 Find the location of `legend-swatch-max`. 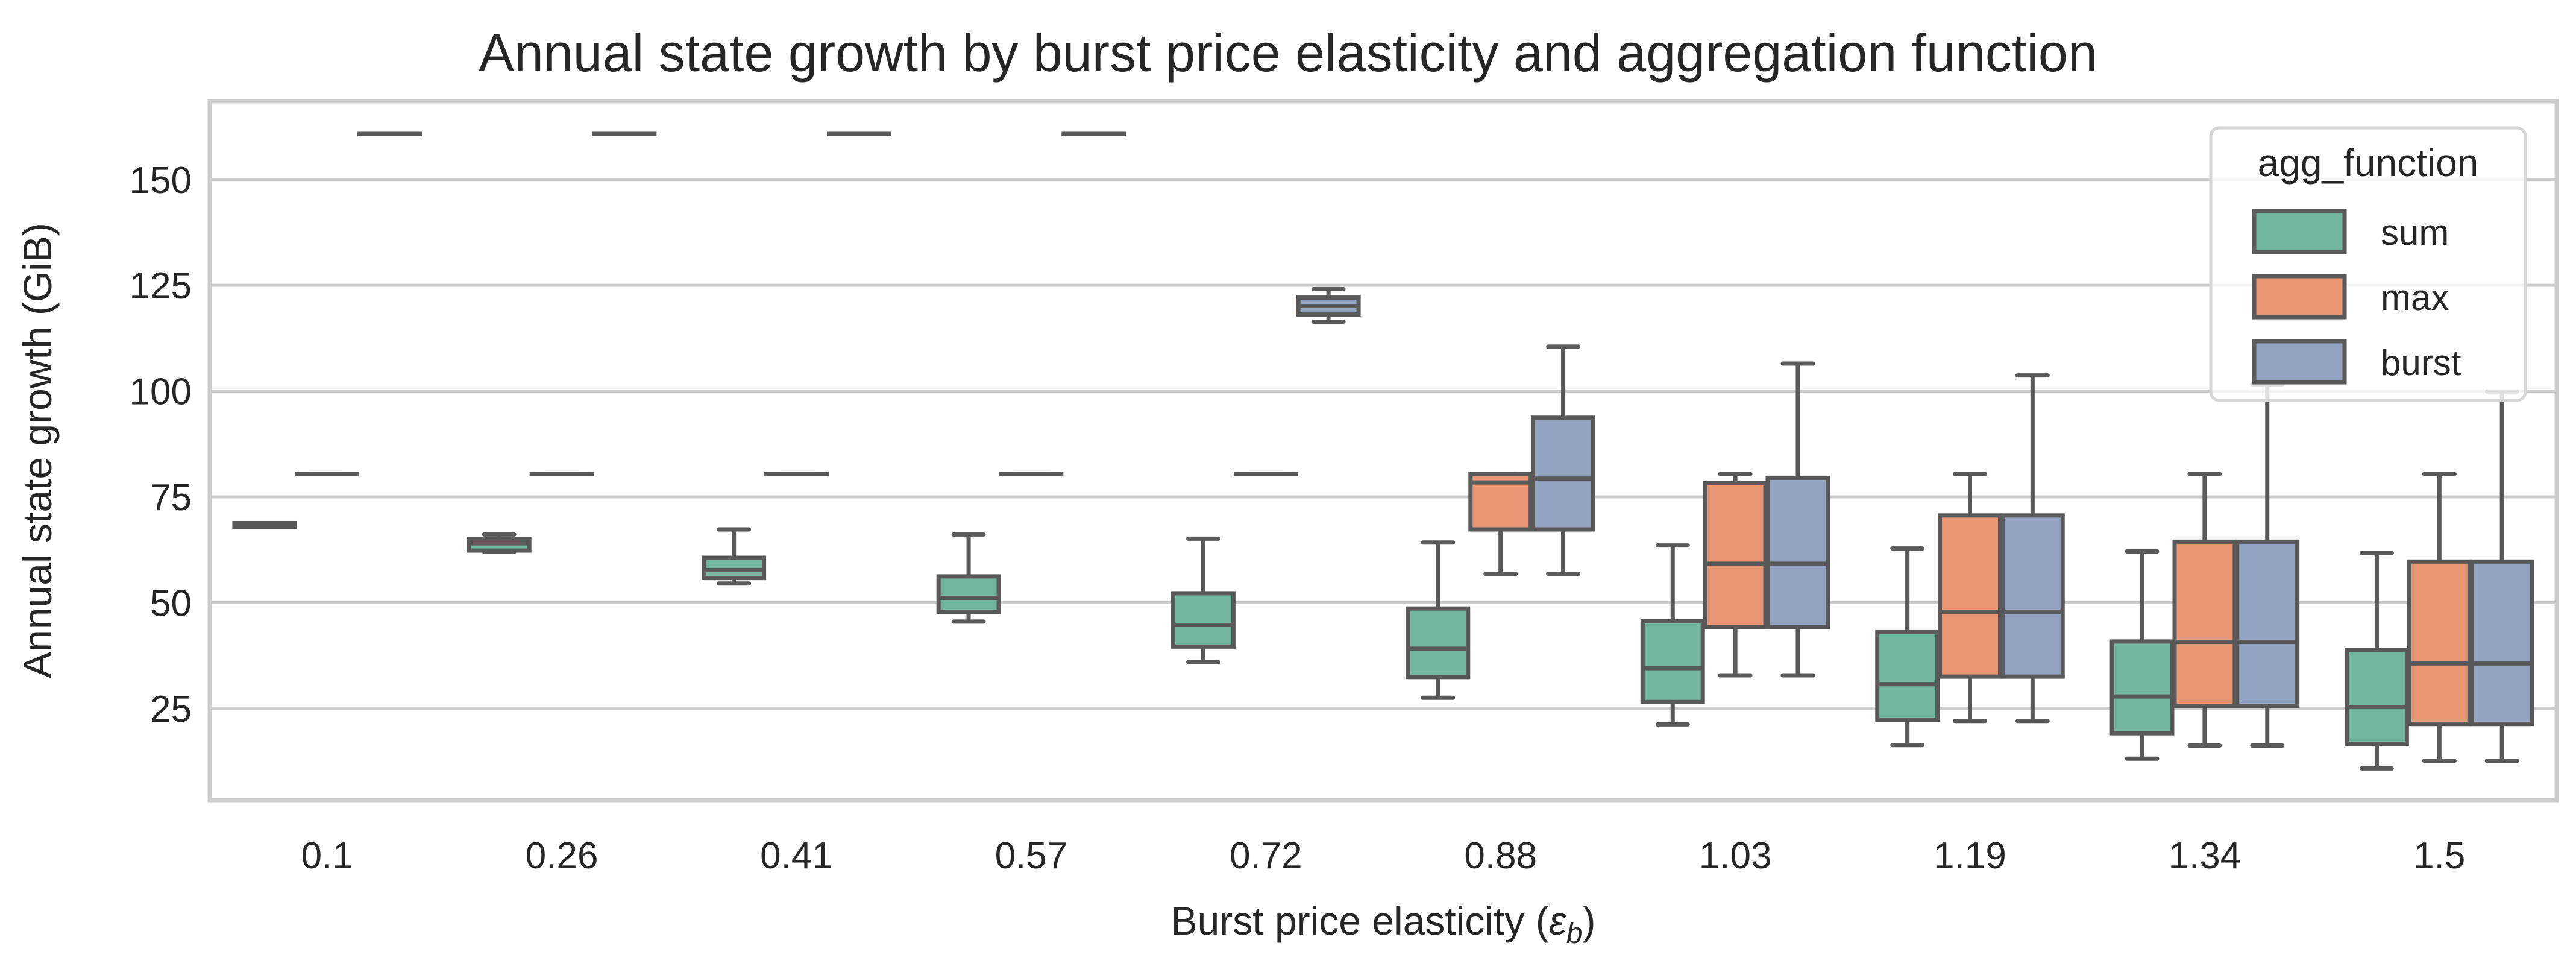

legend-swatch-max is located at coordinates (2299, 297).